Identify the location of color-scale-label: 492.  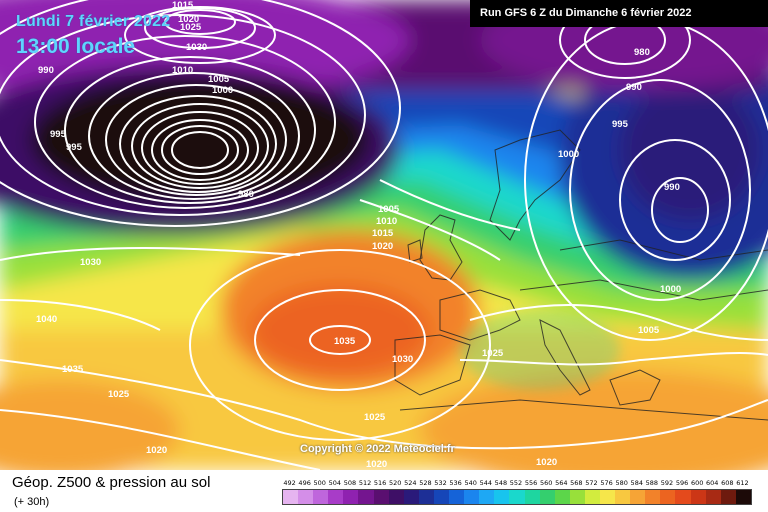
(289, 483).